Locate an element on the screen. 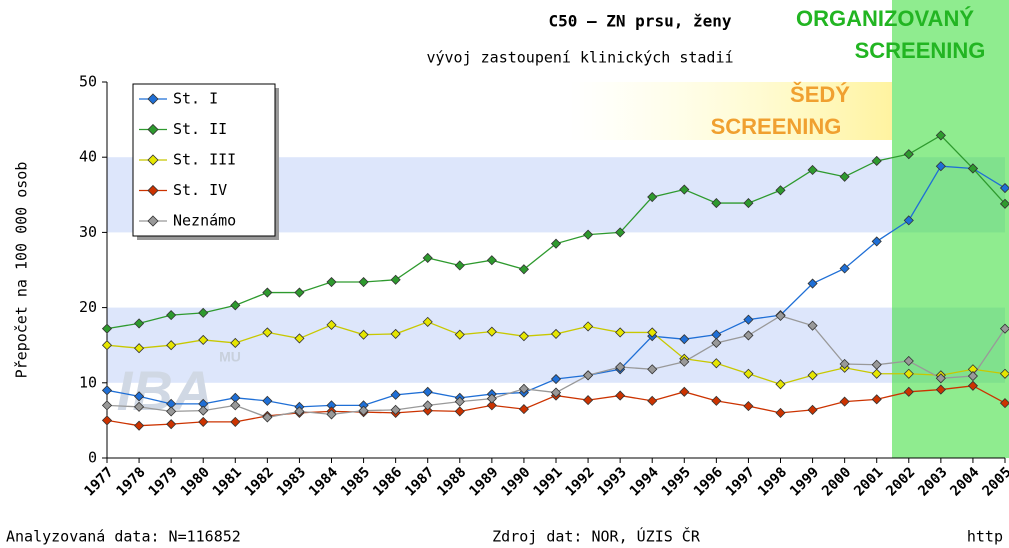 Image resolution: width=1009 pixels, height=548 pixels. y-tick-label: 30 is located at coordinates (88, 232).